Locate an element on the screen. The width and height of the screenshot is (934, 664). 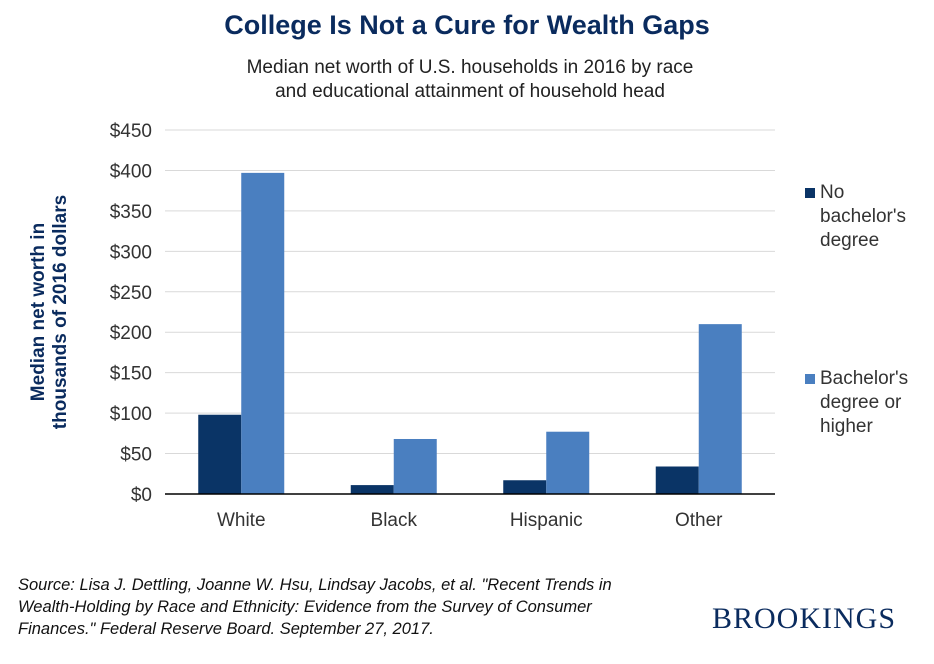
x-tick-label: Black is located at coordinates (394, 520).